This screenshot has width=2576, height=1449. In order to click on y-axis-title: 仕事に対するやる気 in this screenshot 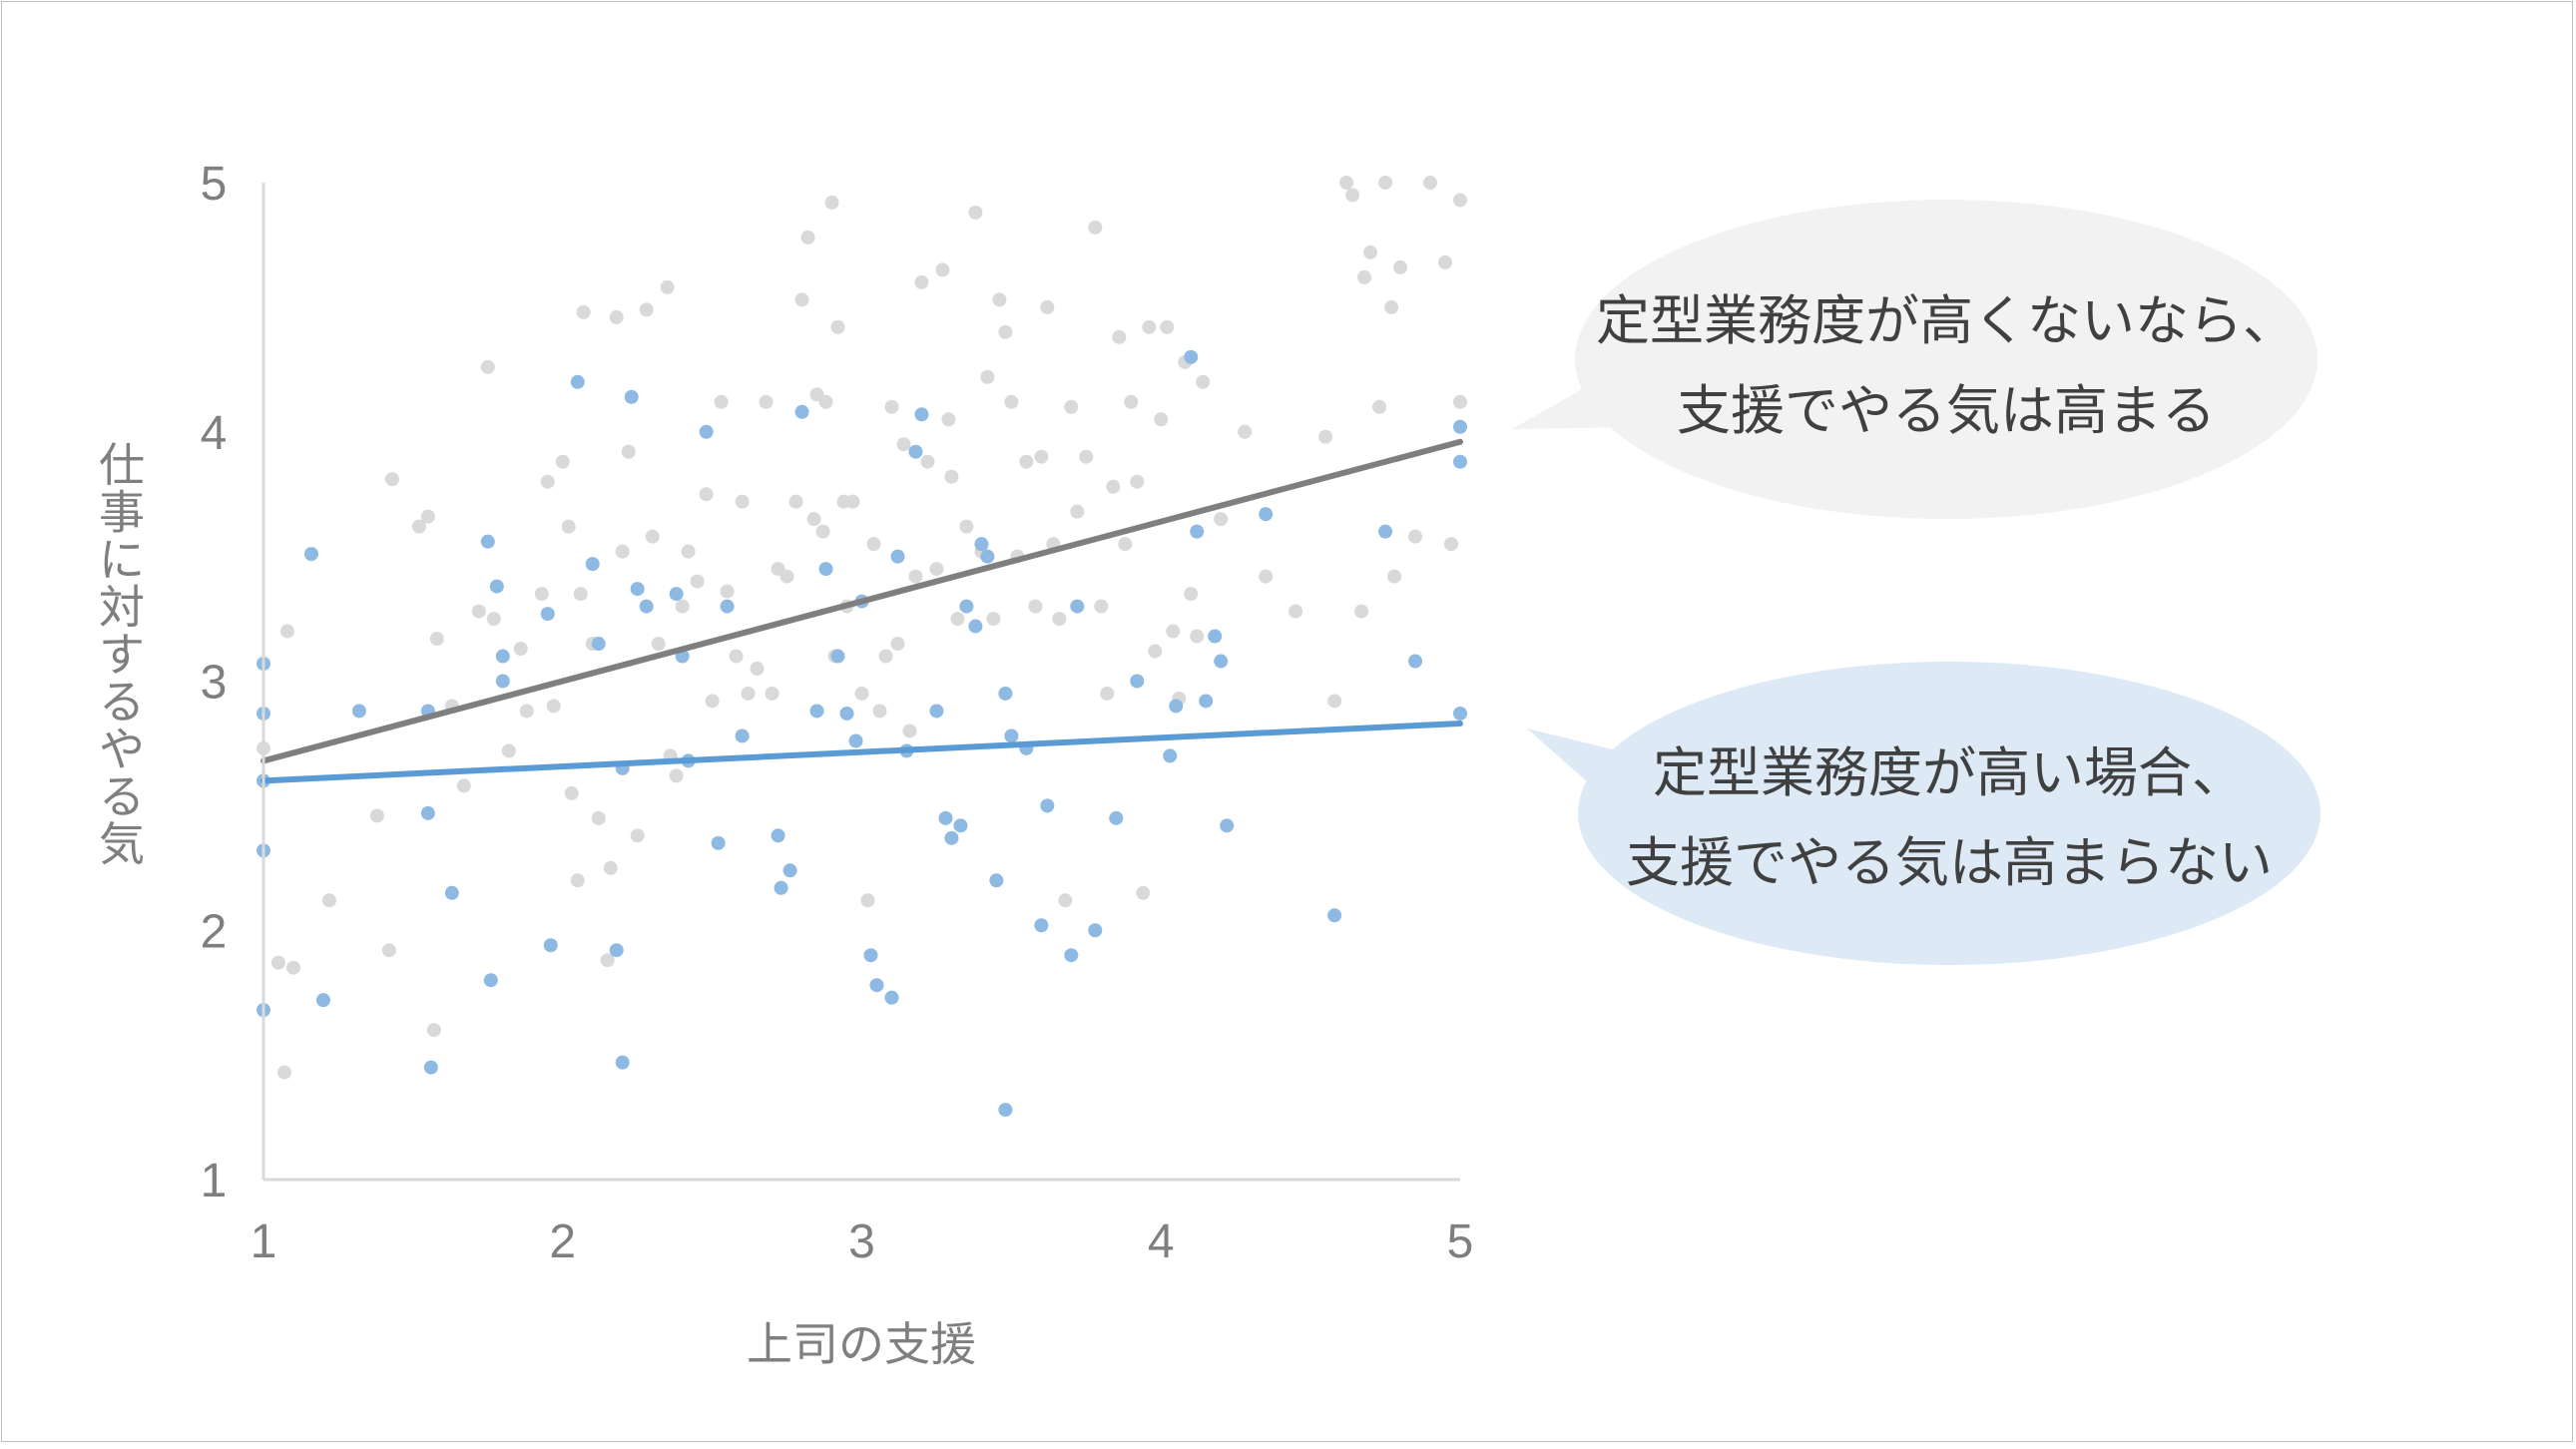, I will do `click(122, 654)`.